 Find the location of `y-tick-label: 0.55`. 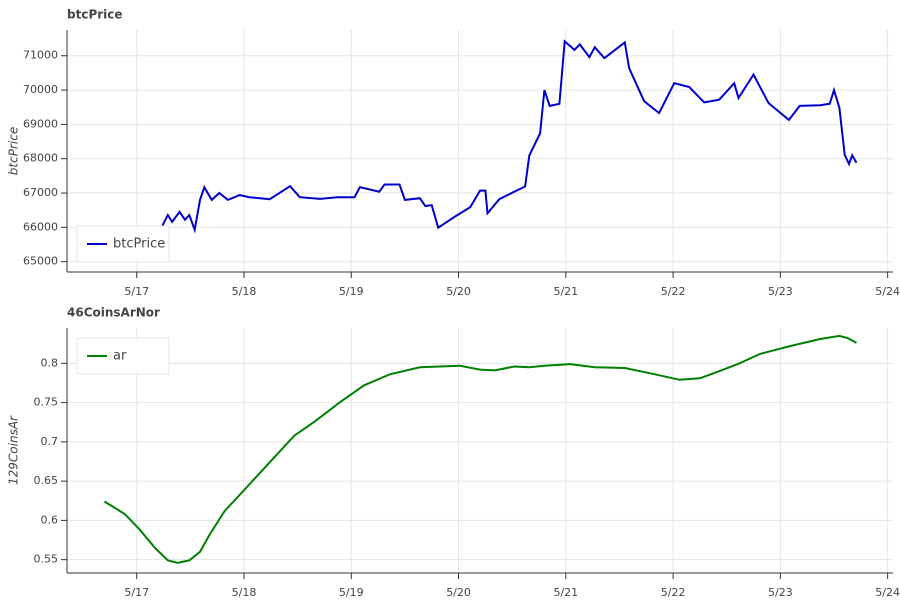

y-tick-label: 0.55 is located at coordinates (46, 559).